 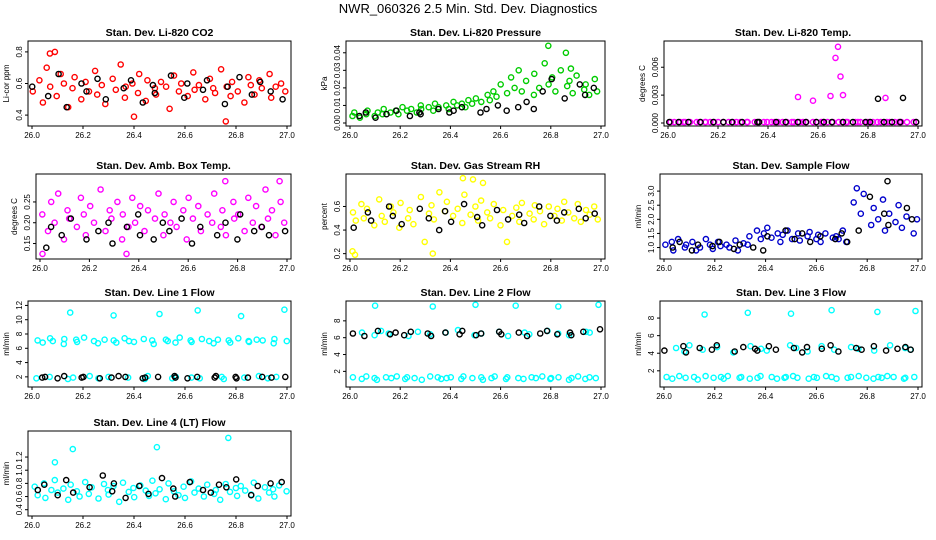 I want to click on y-axis-label: degrees C, so click(x=14, y=216).